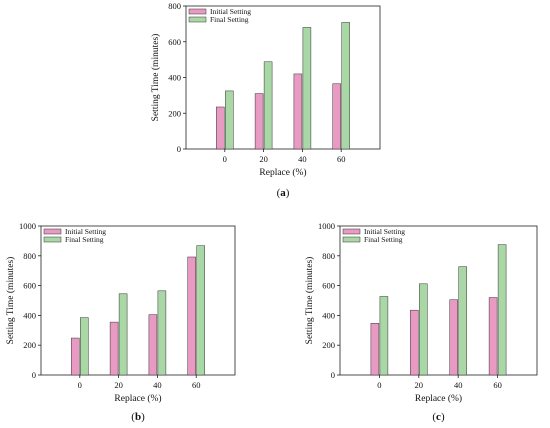 This screenshot has height=428, width=550. I want to click on panel-caption: (a), so click(283, 193).